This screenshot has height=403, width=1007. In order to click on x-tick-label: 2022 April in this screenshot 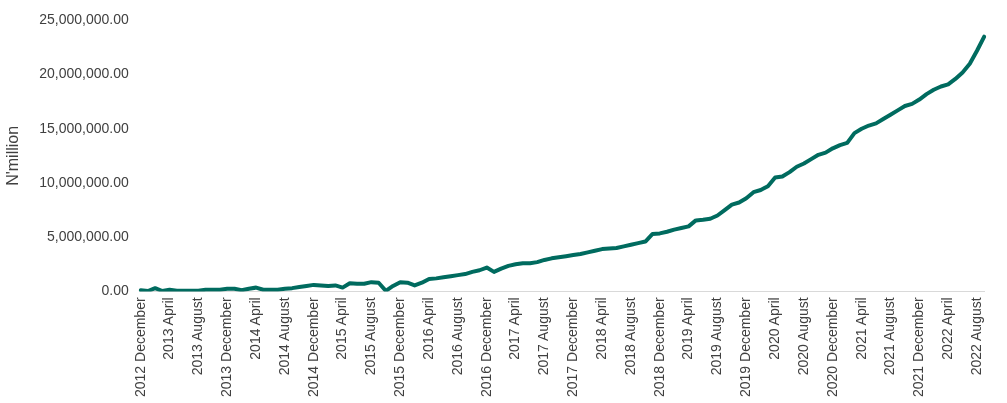, I will do `click(947, 328)`.